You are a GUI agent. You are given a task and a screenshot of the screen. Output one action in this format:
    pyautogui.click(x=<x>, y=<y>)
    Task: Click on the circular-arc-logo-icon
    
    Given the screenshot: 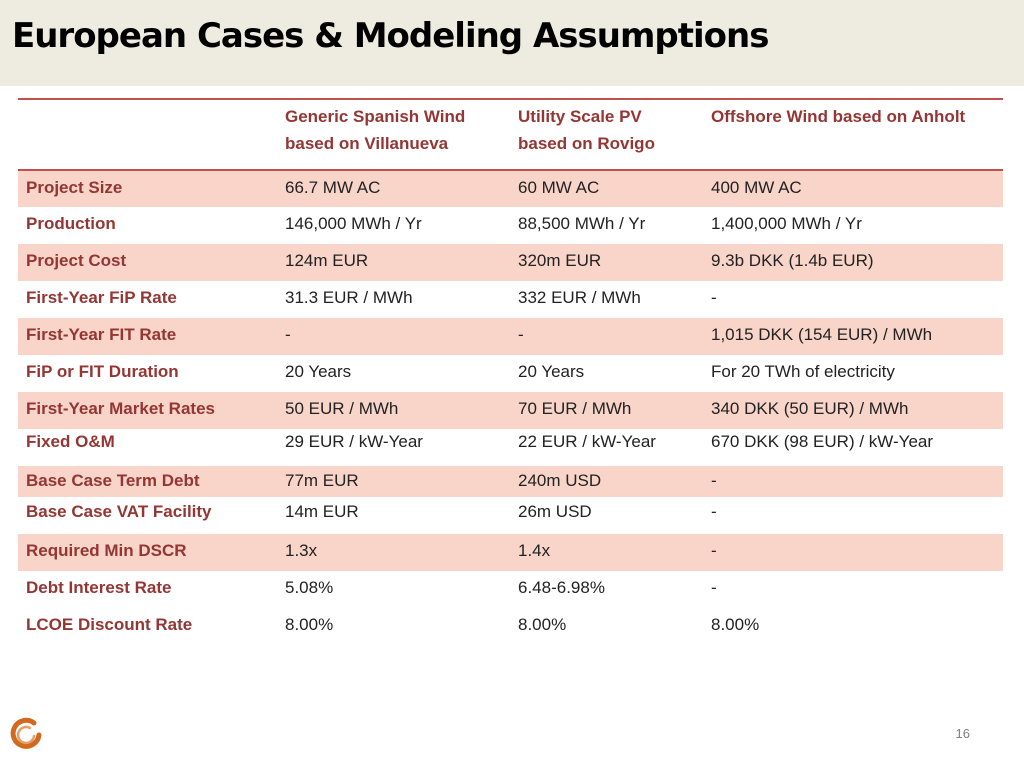 What is the action you would take?
    pyautogui.click(x=26, y=734)
    